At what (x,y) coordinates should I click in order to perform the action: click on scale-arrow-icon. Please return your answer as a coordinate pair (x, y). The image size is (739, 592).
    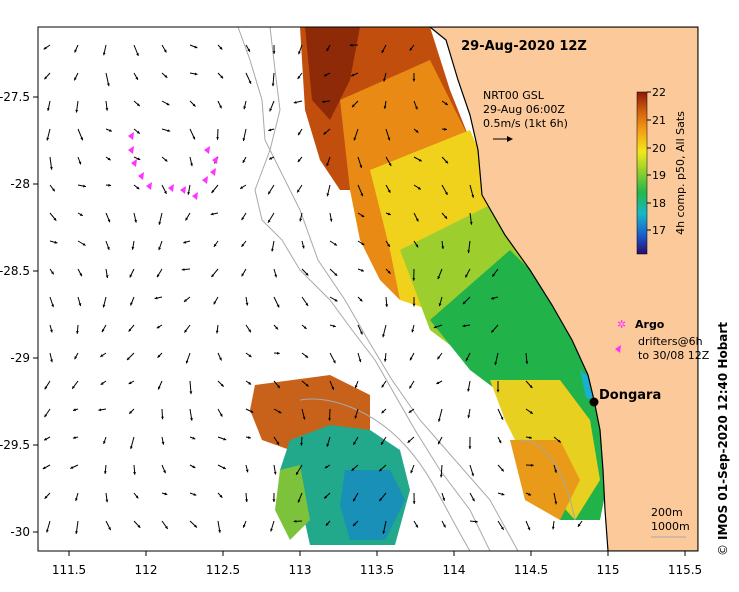
    Looking at the image, I should click on (503, 139).